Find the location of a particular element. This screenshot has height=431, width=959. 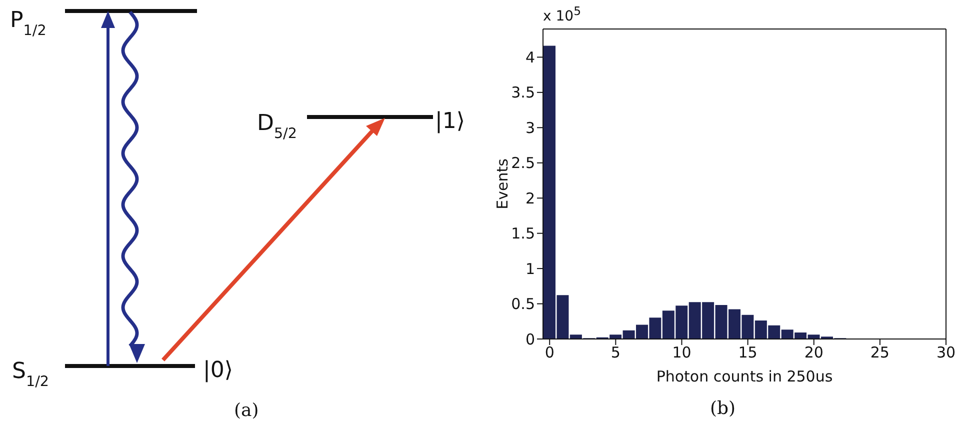

y-tick-label: 2.5 is located at coordinates (523, 163).